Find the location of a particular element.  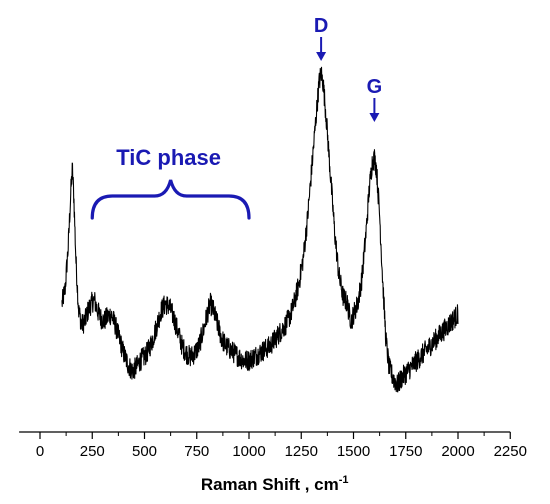

x-tick-label: 2250 is located at coordinates (510, 451).